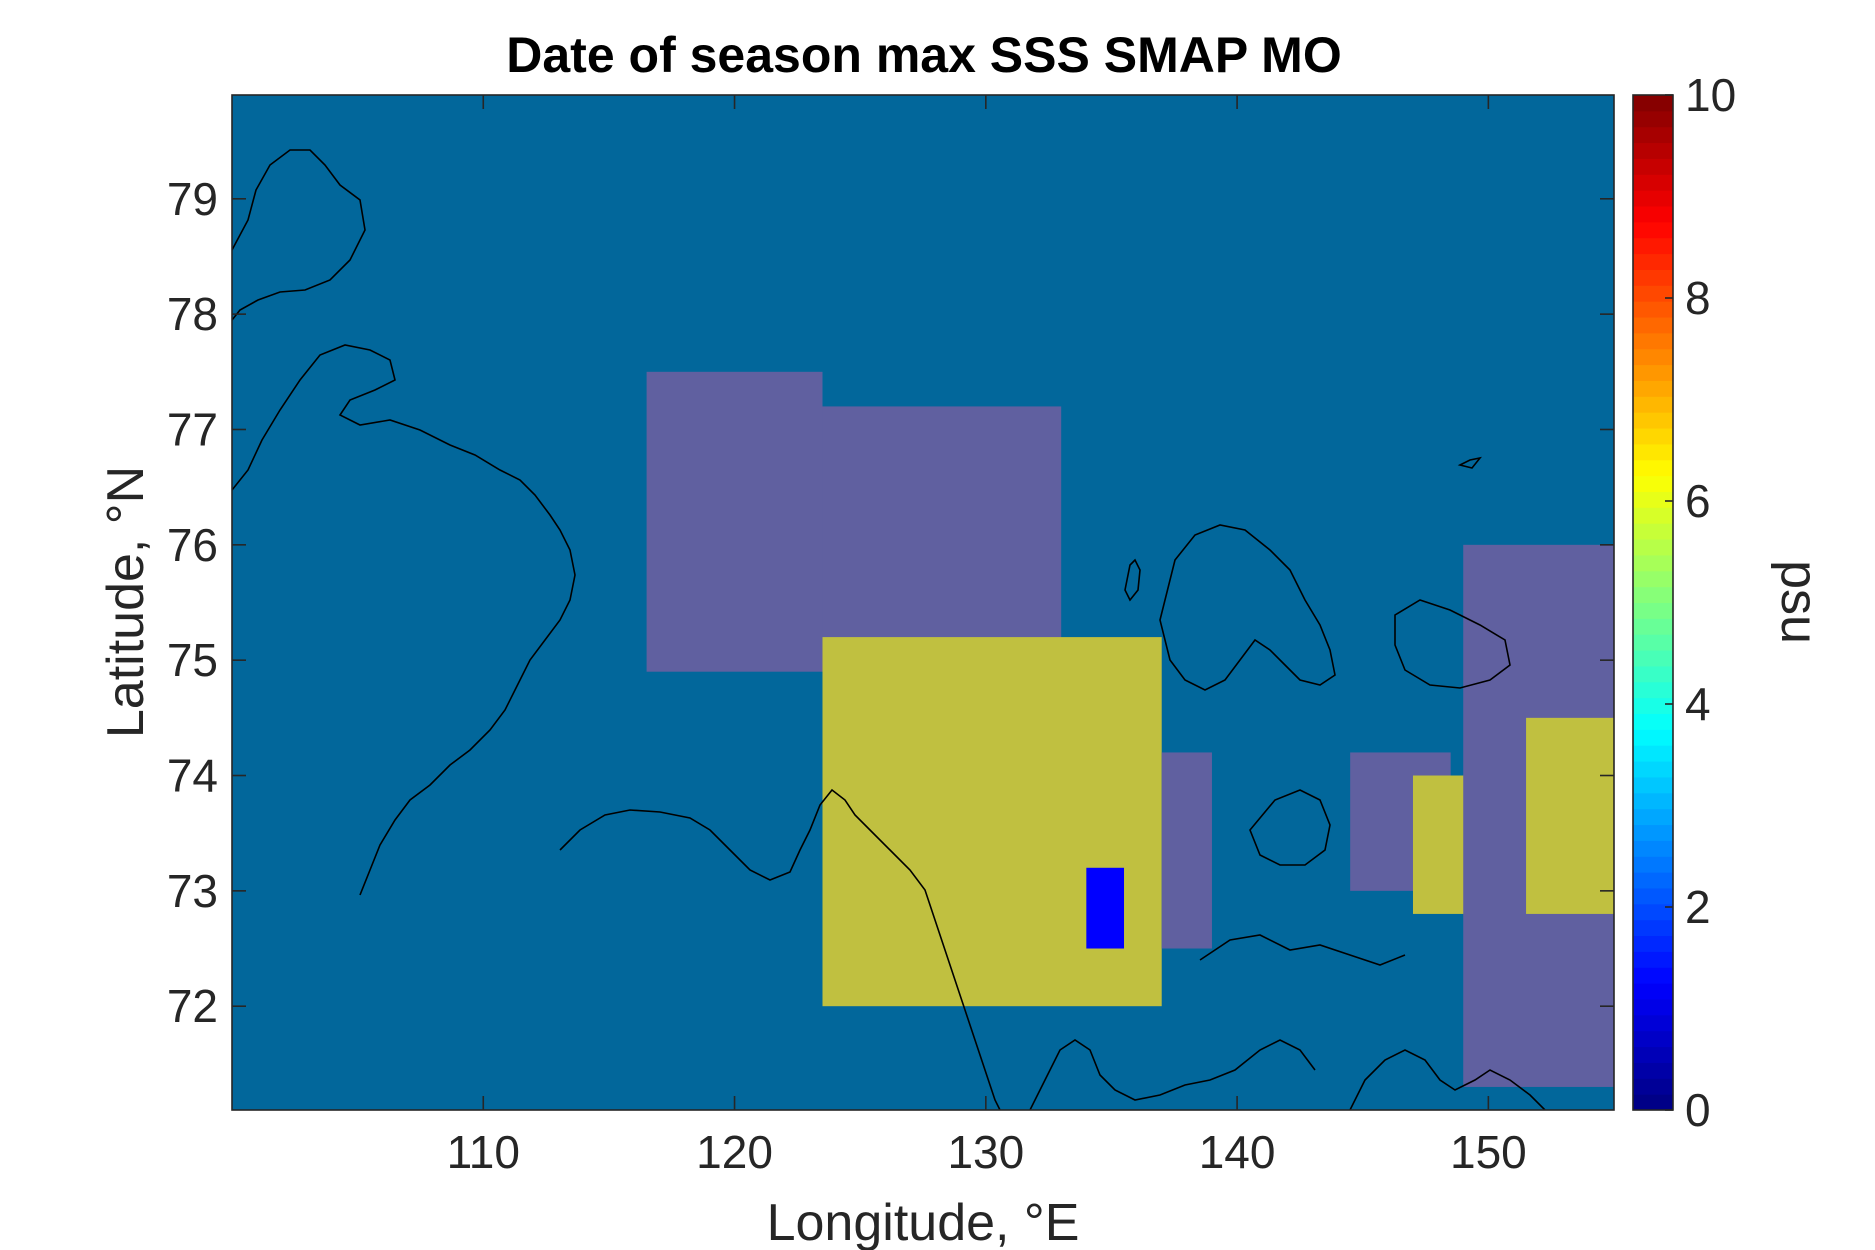 The height and width of the screenshot is (1250, 1875). Describe the element at coordinates (1237, 1152) in the screenshot. I see `x-tick-label: 140` at that location.